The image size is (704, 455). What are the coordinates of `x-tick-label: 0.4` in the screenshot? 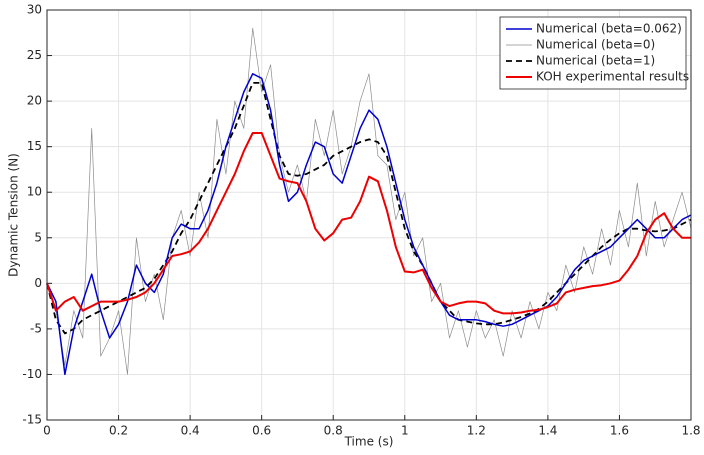 It's located at (190, 431).